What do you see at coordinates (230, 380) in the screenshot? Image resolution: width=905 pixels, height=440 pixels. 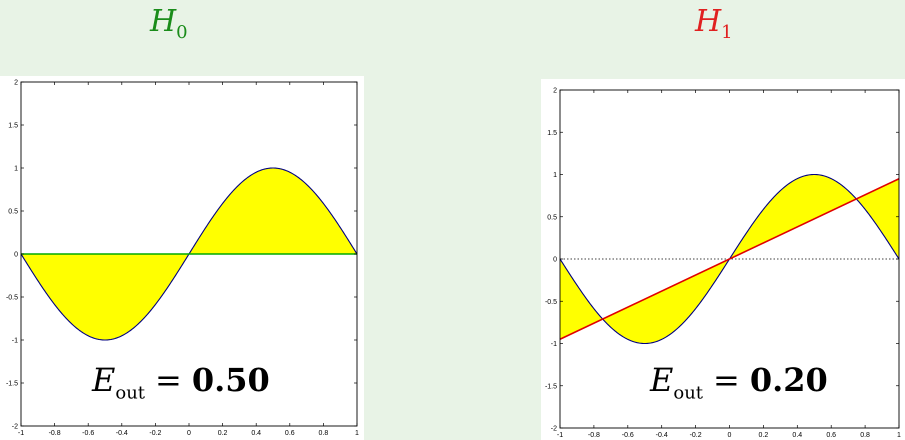 I see `eout-value: 0.50` at bounding box center [230, 380].